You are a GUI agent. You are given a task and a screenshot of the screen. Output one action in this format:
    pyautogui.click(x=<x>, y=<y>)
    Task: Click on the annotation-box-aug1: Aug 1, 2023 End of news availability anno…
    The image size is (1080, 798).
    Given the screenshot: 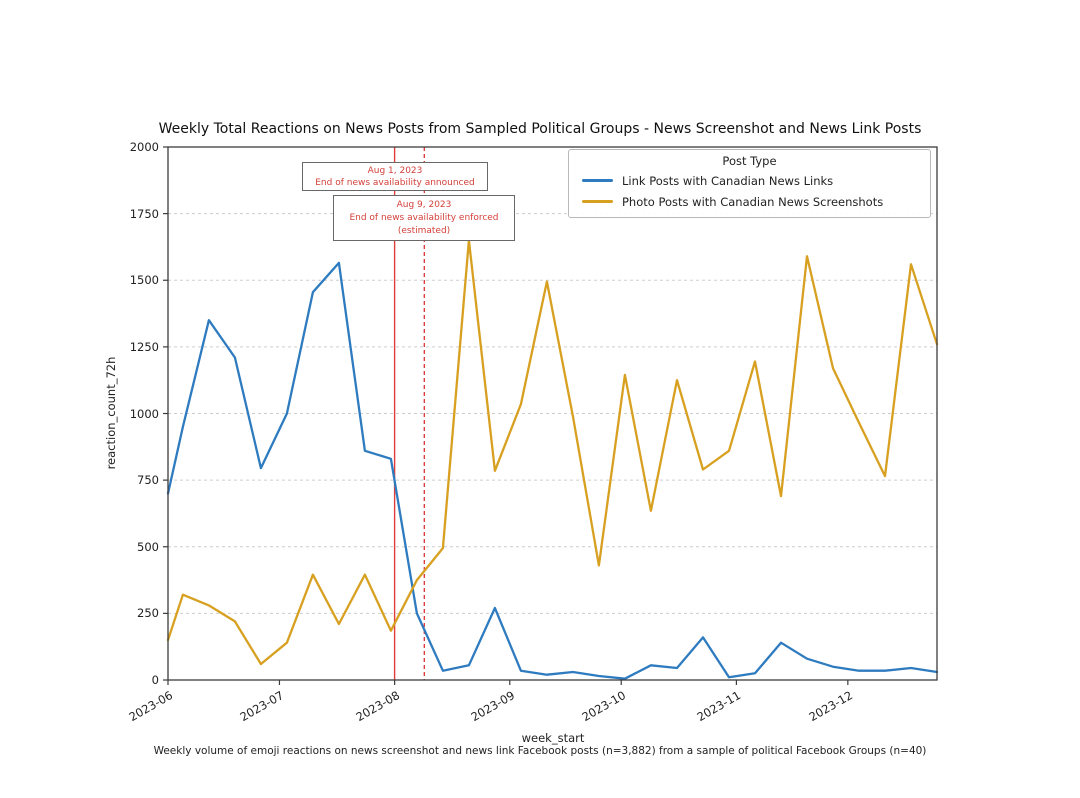 What is the action you would take?
    pyautogui.click(x=395, y=176)
    